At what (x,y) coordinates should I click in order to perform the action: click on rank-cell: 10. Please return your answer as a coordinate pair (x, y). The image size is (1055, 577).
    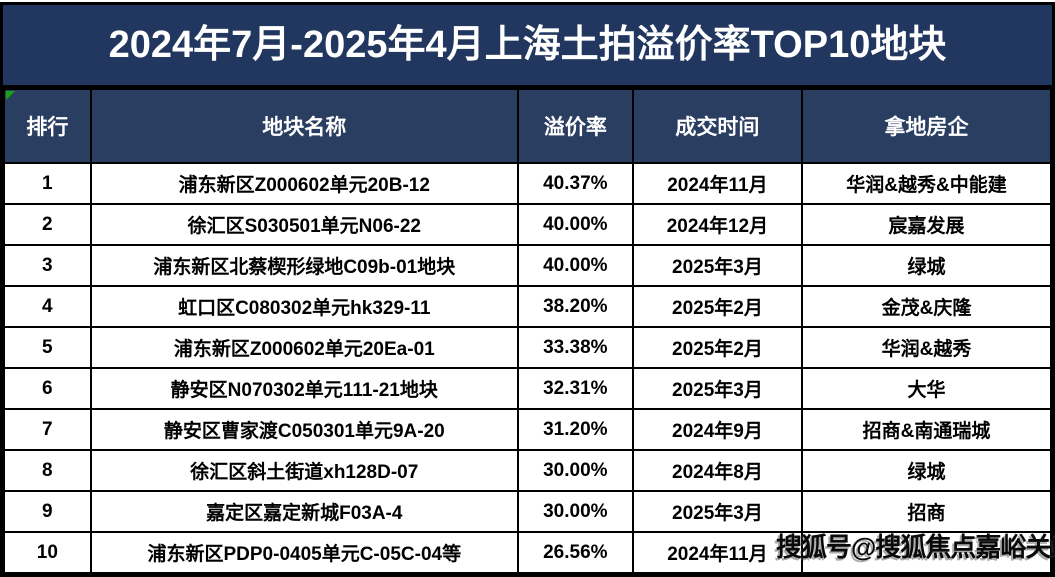
    Looking at the image, I should click on (47, 552).